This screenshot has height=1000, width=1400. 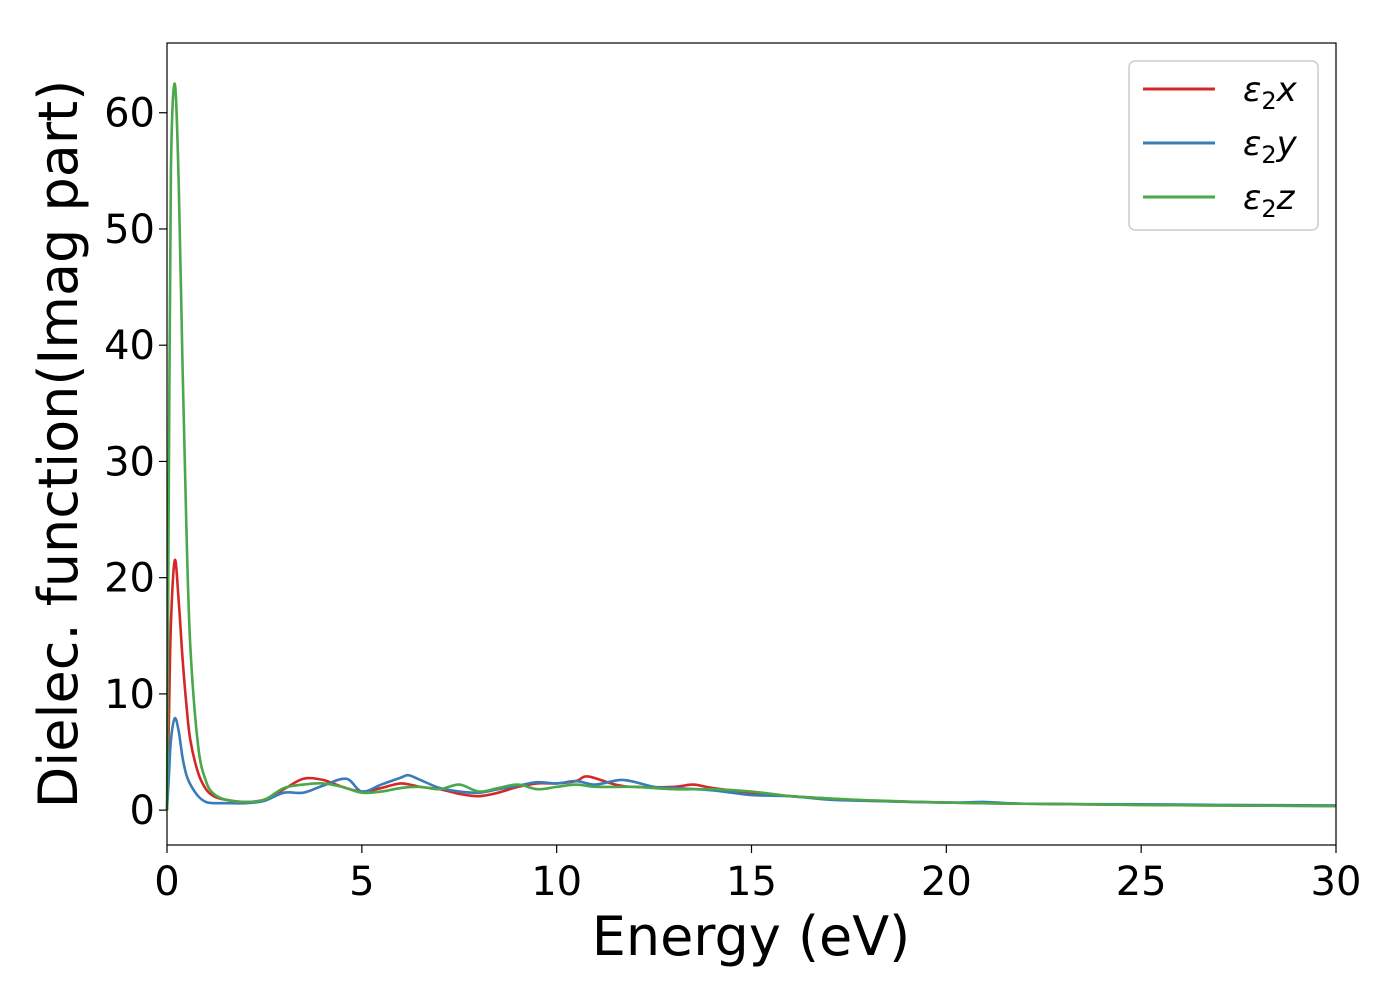 What do you see at coordinates (1270, 146) in the screenshot?
I see `legend-label-ey: ε2y` at bounding box center [1270, 146].